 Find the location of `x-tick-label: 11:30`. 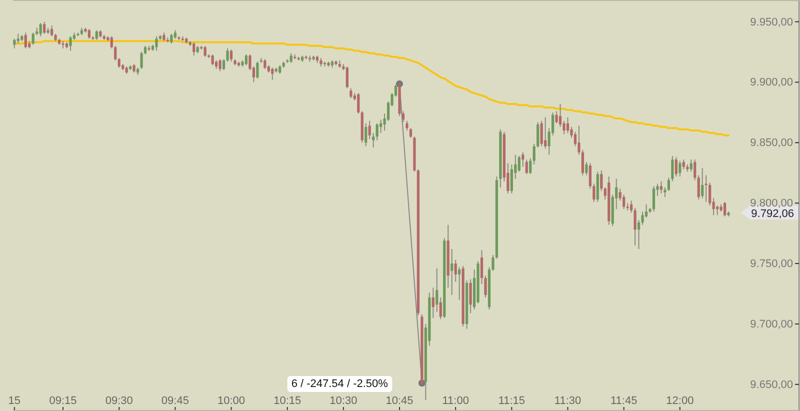

x-tick-label: 11:30 is located at coordinates (568, 401).